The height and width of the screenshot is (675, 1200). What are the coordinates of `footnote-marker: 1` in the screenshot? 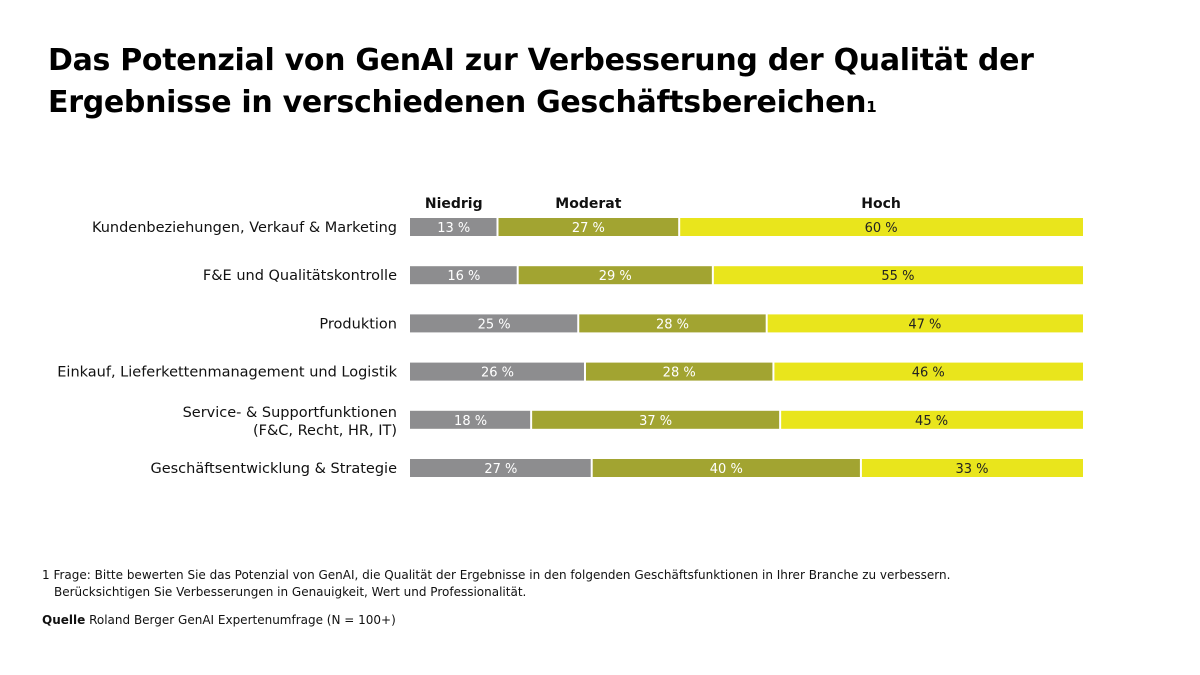 It's located at (46, 575).